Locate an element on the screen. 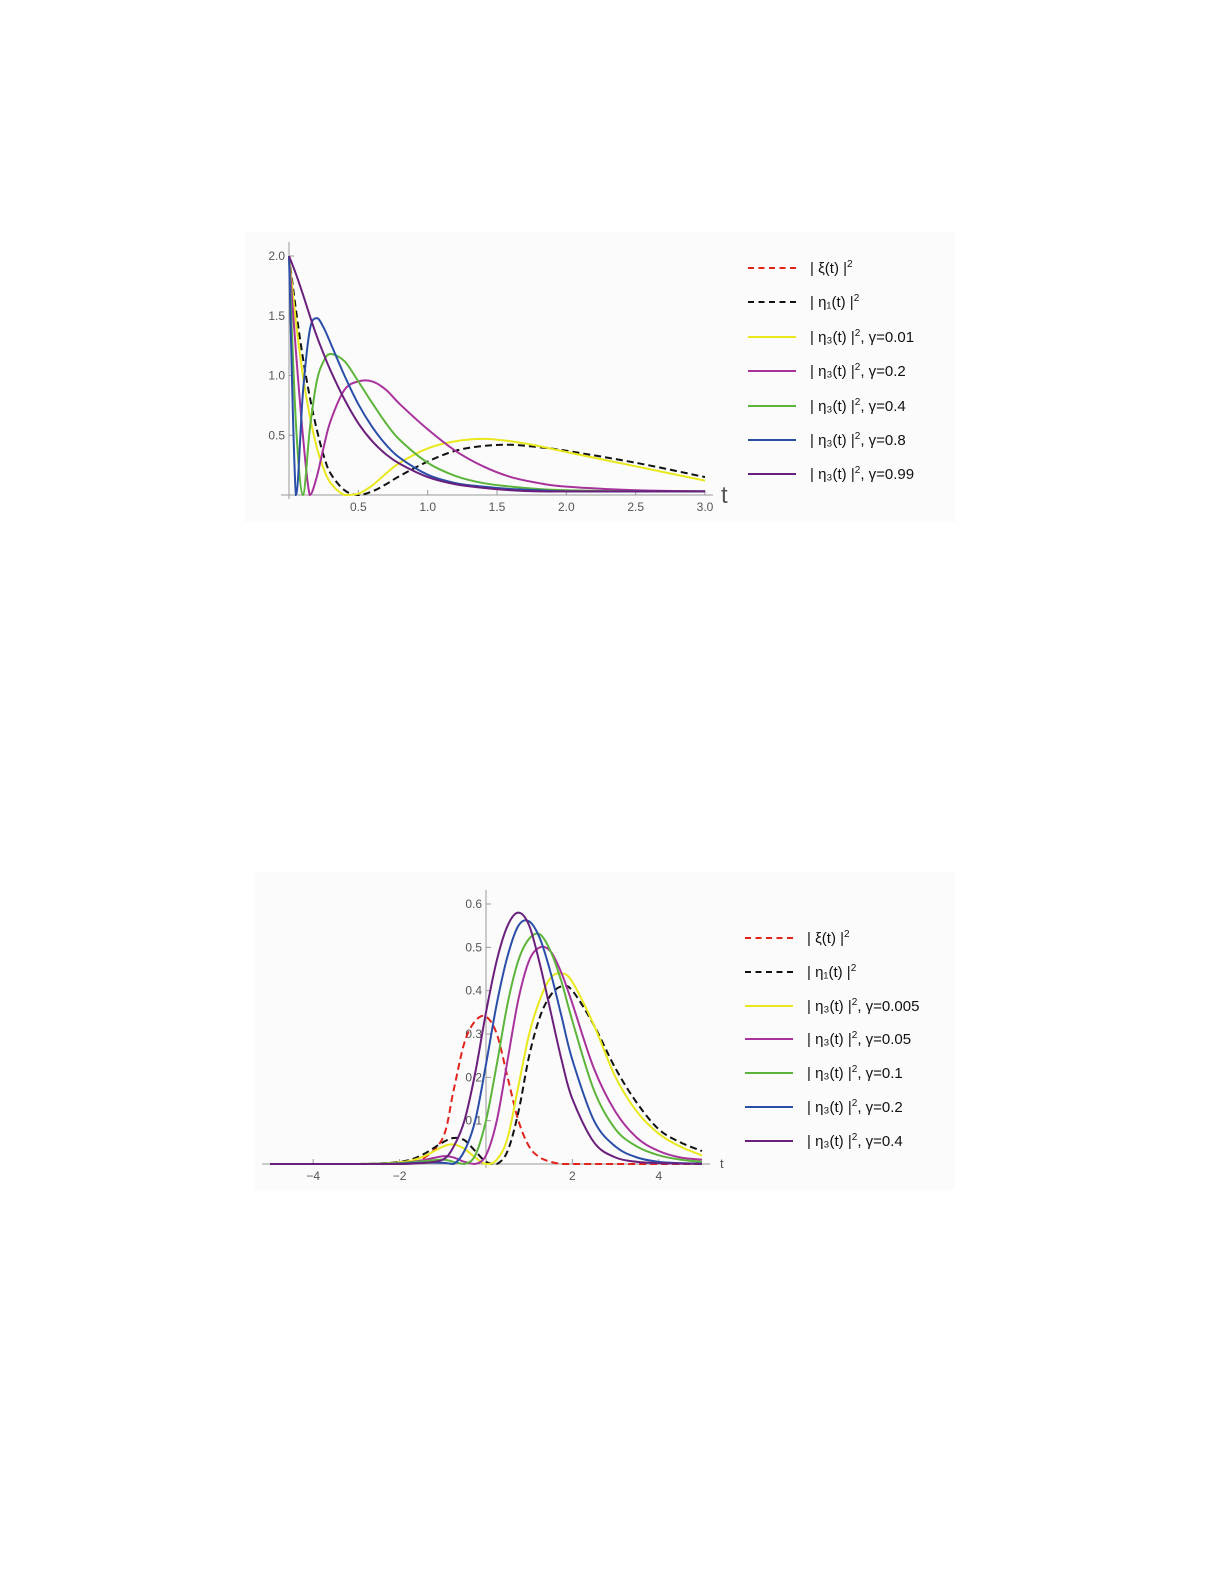 The width and height of the screenshot is (1225, 1585). figure-1-panel is located at coordinates (600, 377).